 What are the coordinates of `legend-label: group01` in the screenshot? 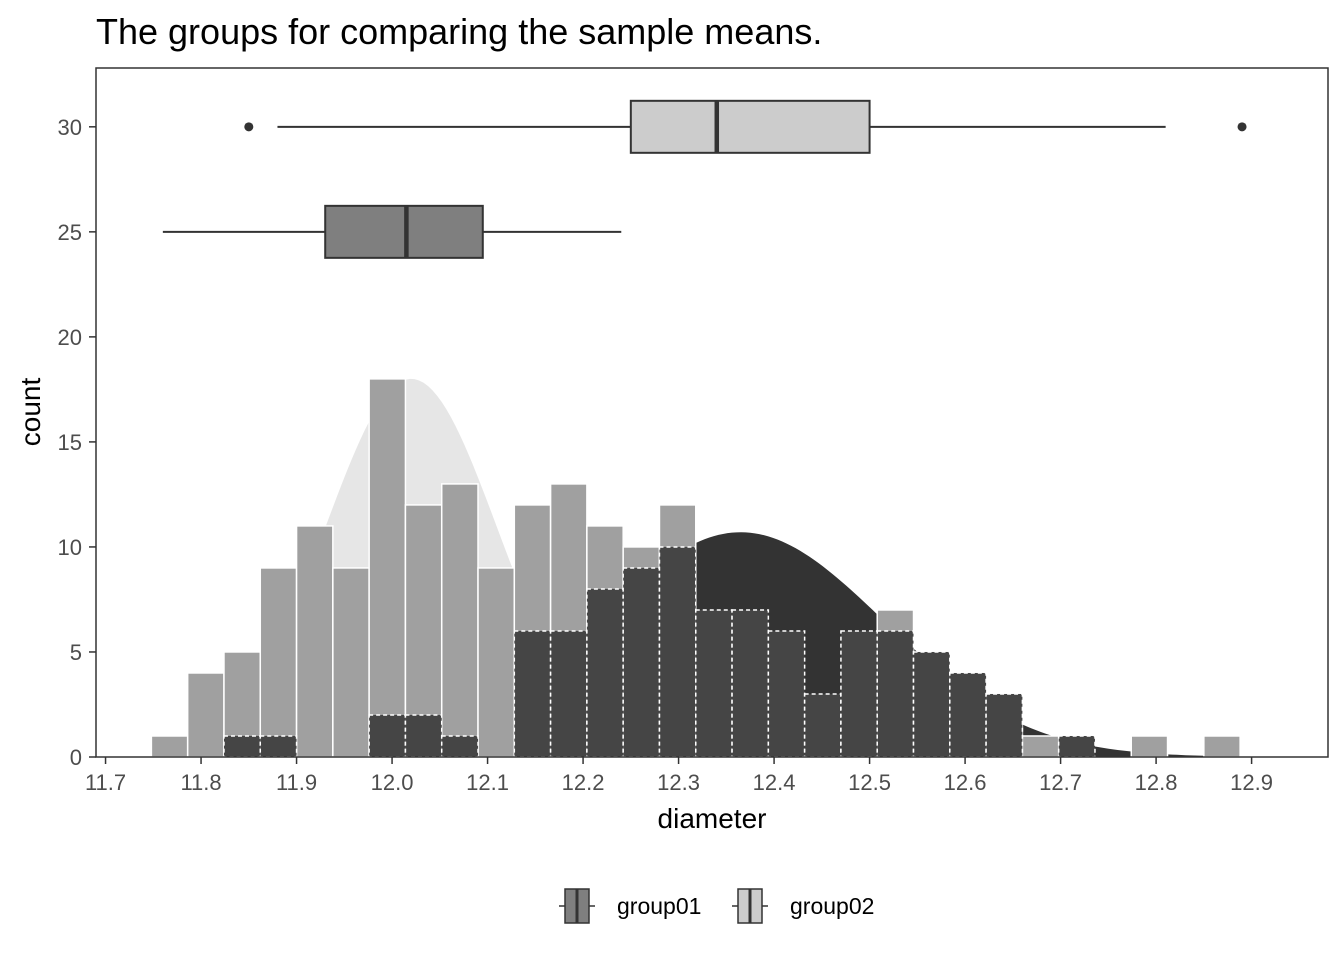 It's located at (659, 906).